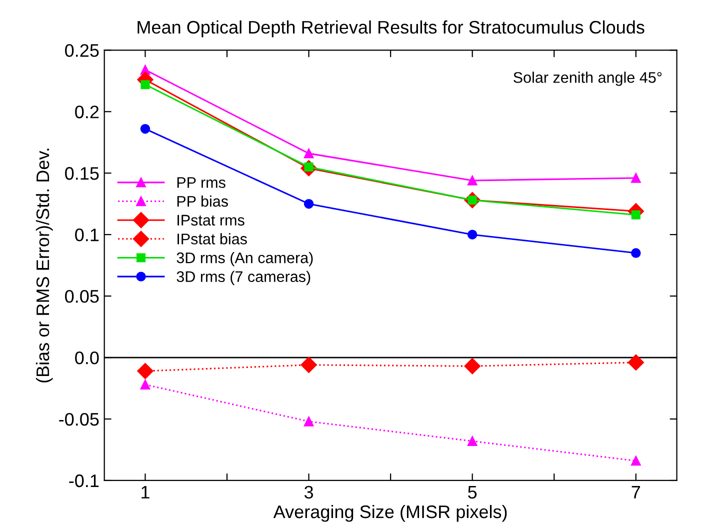  I want to click on y-tick-label: 0.0, so click(87, 357).